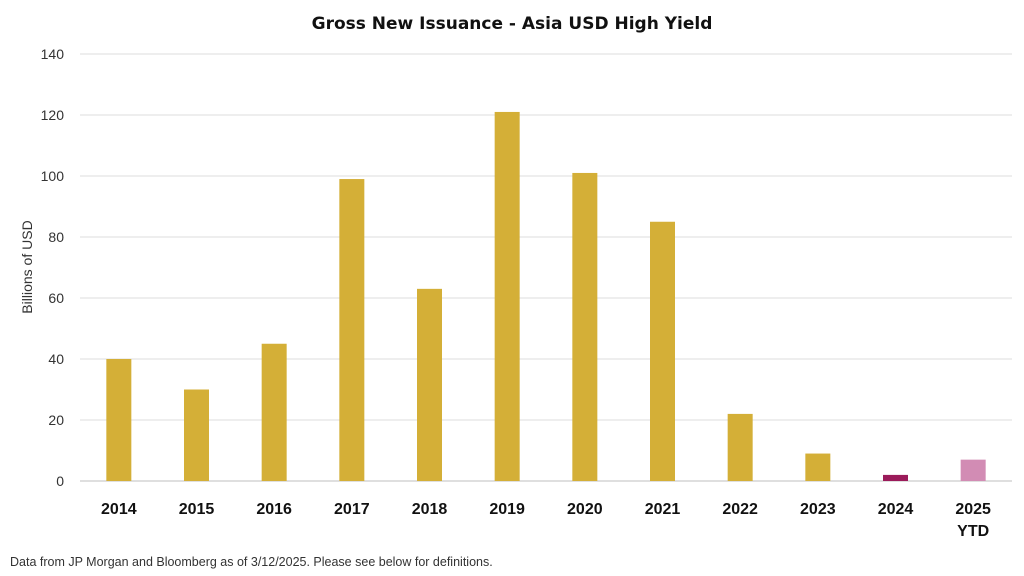 This screenshot has height=576, width=1024. Describe the element at coordinates (896, 509) in the screenshot. I see `x-tick-label: 2024` at that location.